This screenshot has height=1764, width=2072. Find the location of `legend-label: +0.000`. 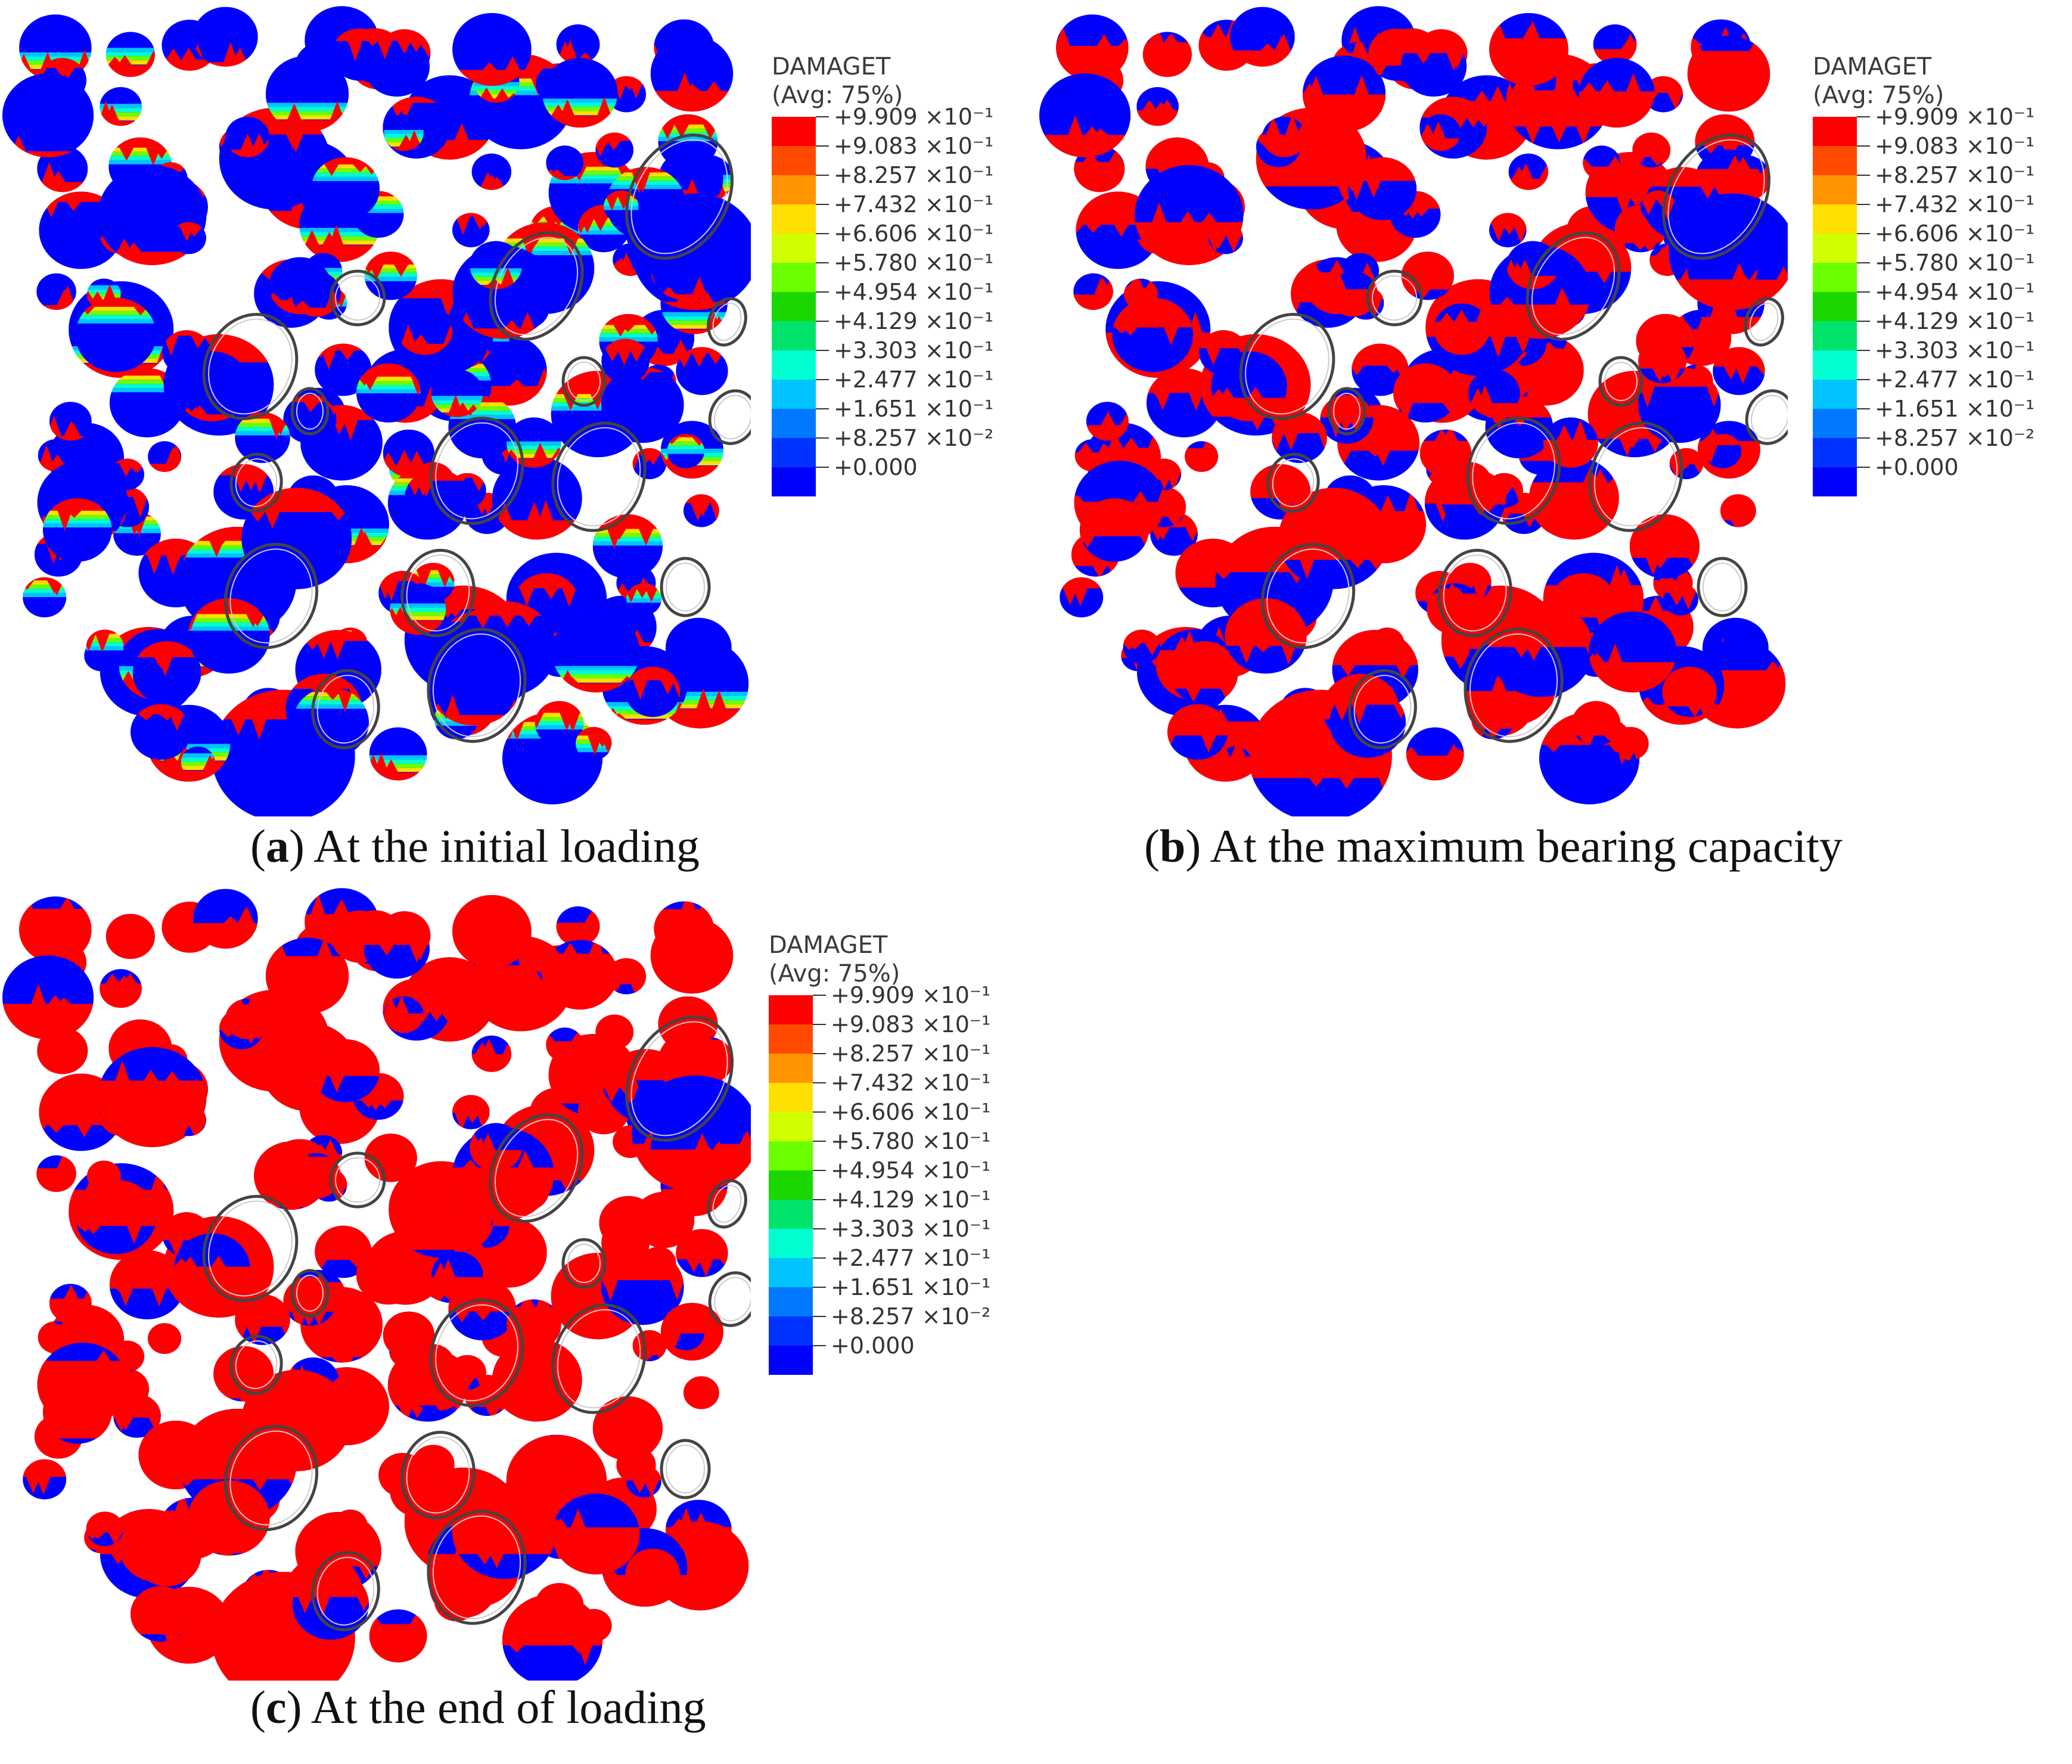

legend-label: +0.000 is located at coordinates (876, 467).